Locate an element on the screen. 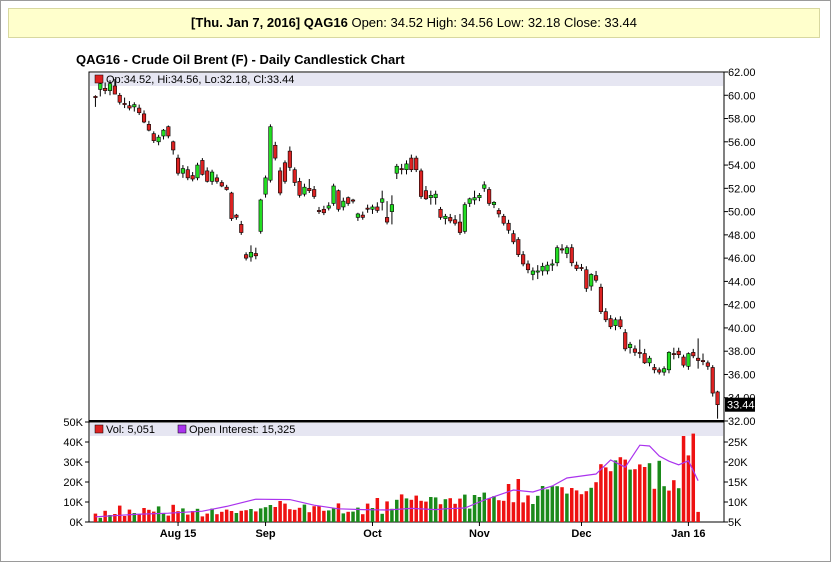 The width and height of the screenshot is (831, 562). price-tick-label: 36.00 is located at coordinates (742, 375).